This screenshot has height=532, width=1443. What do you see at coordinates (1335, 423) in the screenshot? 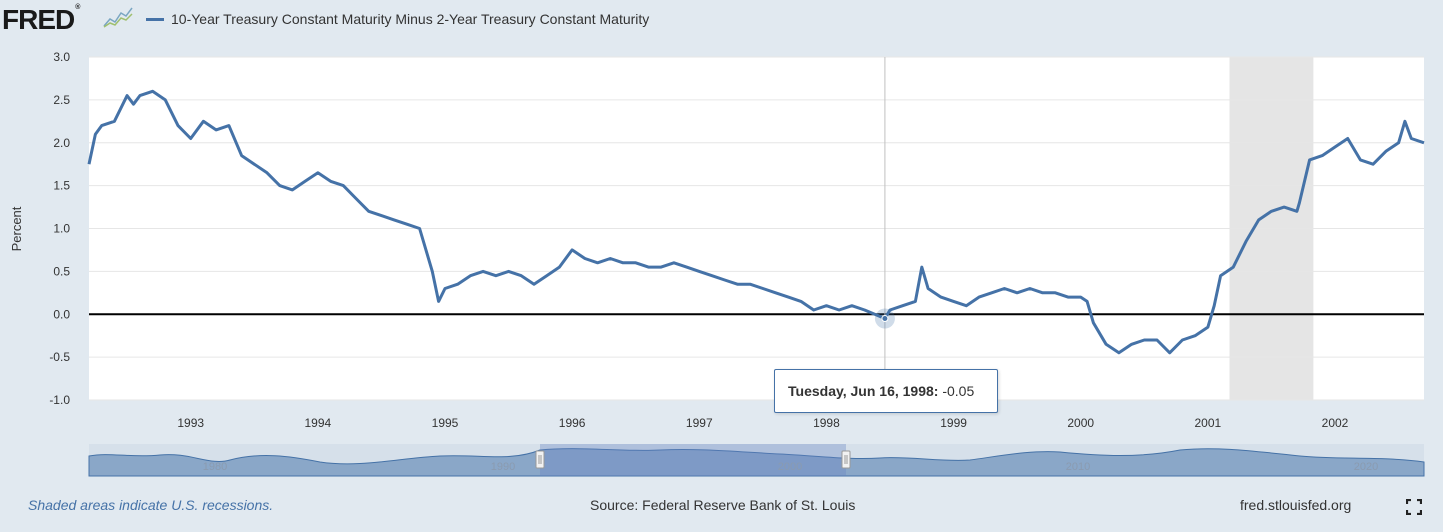
I see `x-tick-label: 2002` at bounding box center [1335, 423].